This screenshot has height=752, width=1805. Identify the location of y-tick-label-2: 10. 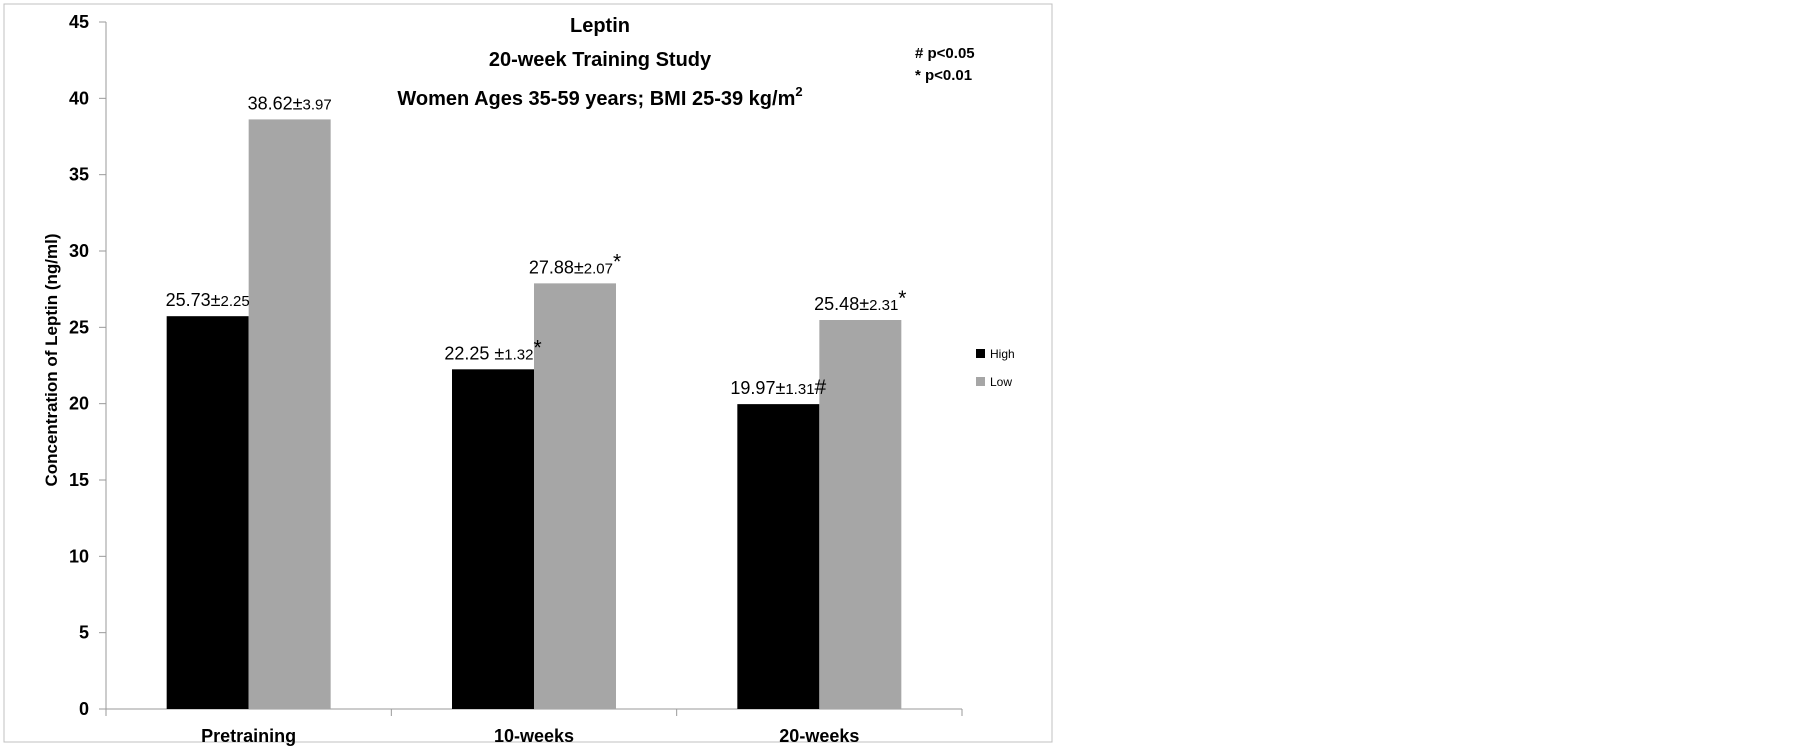
(79, 556).